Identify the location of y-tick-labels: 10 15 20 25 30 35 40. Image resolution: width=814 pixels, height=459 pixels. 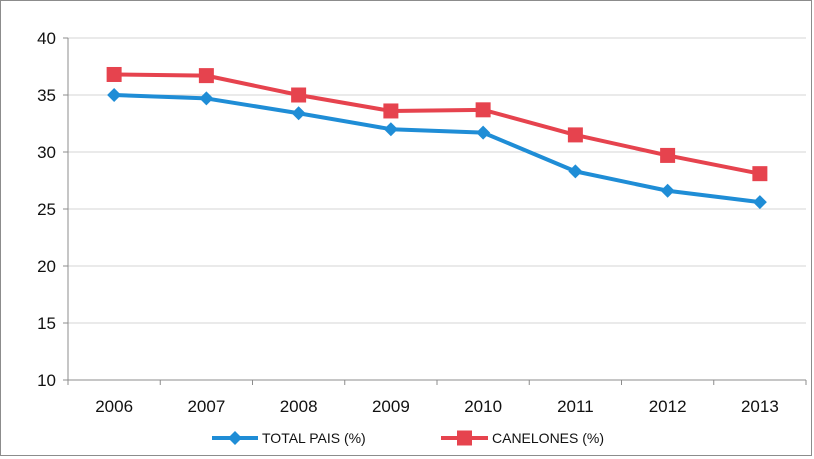
(46, 209).